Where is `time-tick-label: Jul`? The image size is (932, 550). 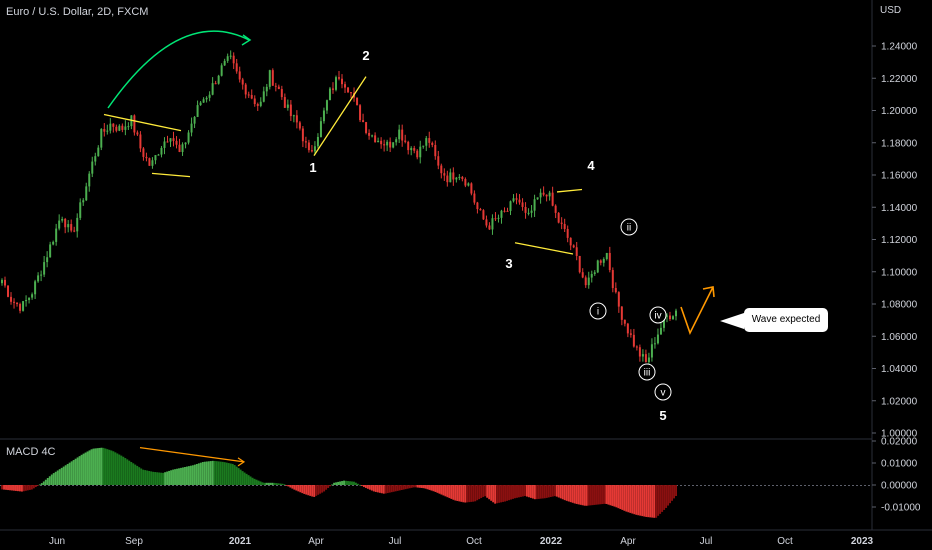 time-tick-label: Jul is located at coordinates (706, 541).